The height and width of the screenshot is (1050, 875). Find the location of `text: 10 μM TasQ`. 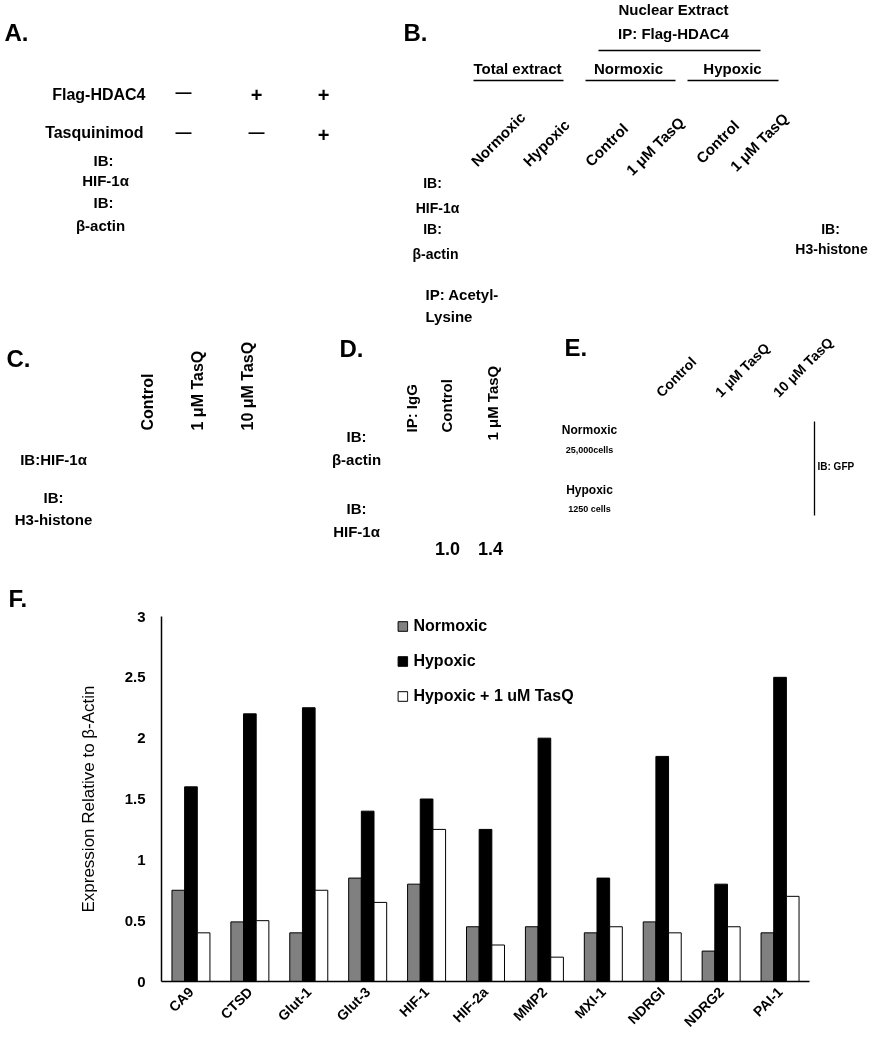

text: 10 μM TasQ is located at coordinates (247, 386).